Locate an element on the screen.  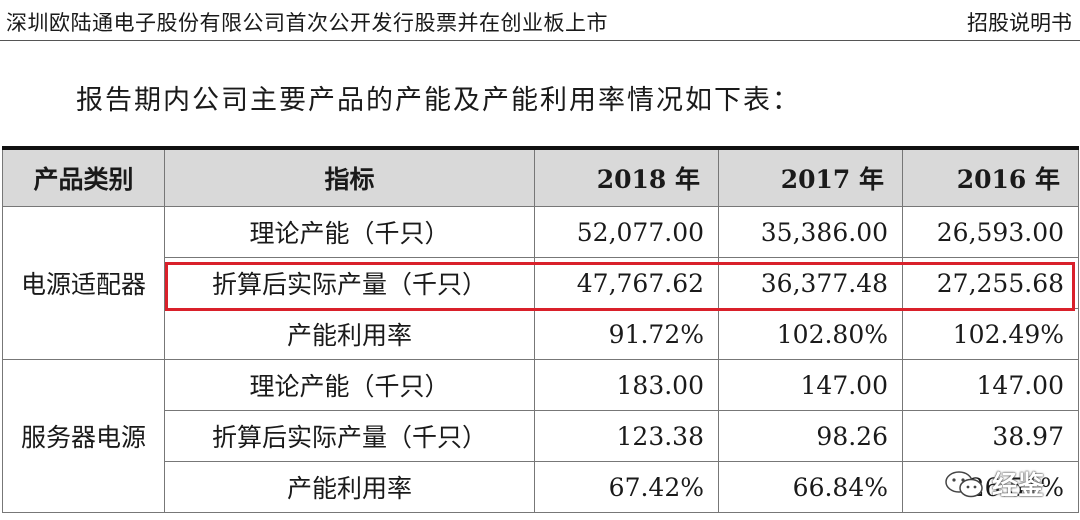
value-2016: 102.49% is located at coordinates (990, 334).